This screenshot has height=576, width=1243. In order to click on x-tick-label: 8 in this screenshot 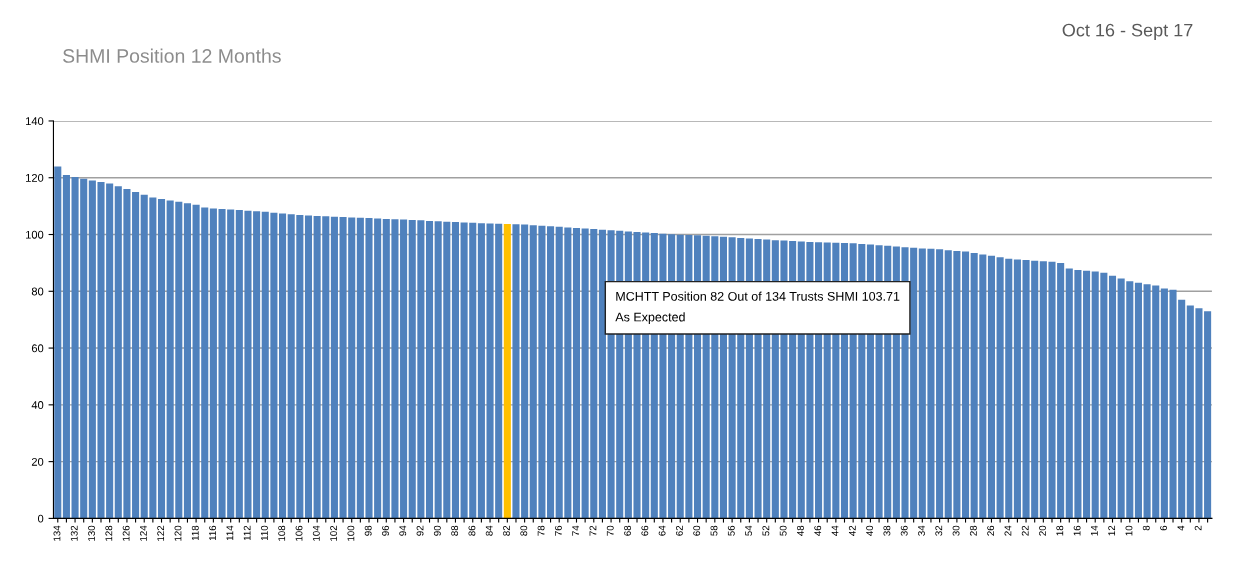, I will do `click(1146, 528)`.